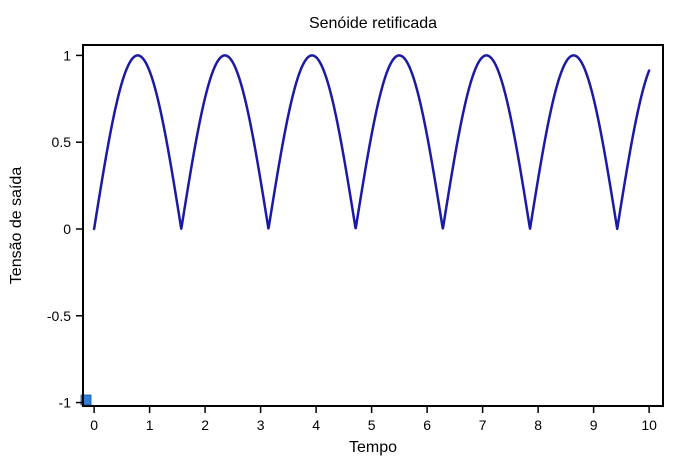  What do you see at coordinates (538, 425) in the screenshot?
I see `x-tick-label: 8` at bounding box center [538, 425].